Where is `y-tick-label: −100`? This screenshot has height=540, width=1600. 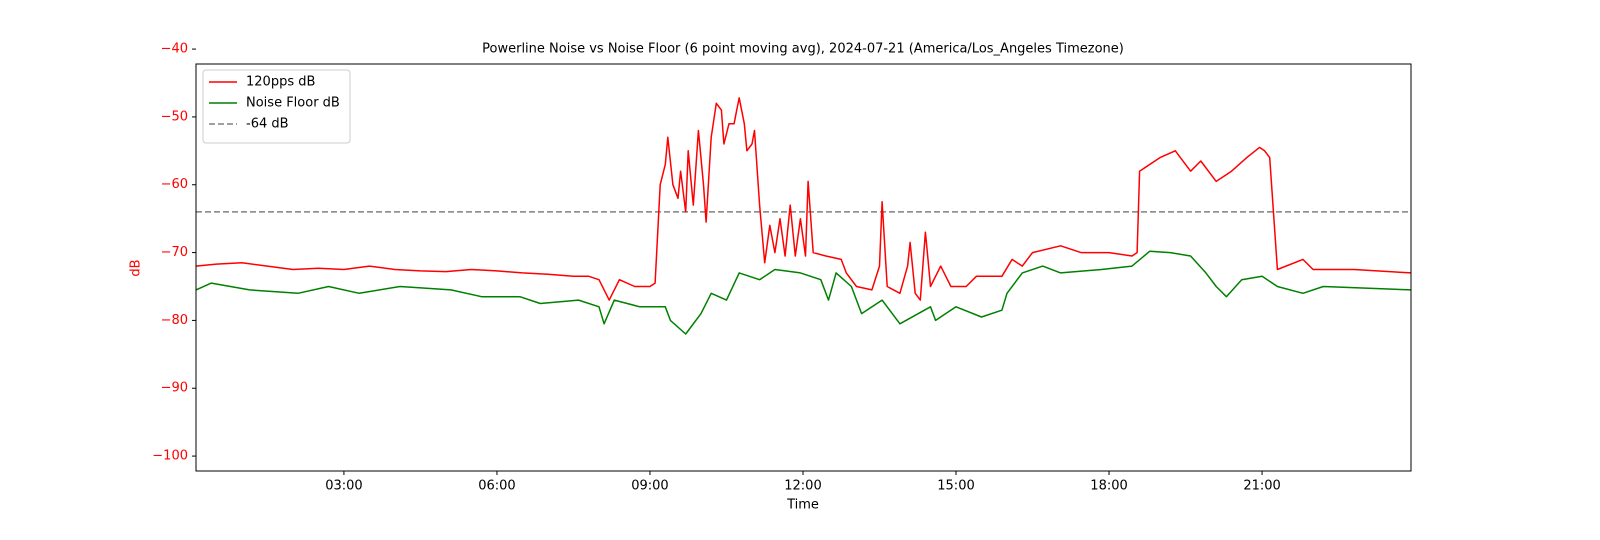
y-tick-label: −100 is located at coordinates (170, 456).